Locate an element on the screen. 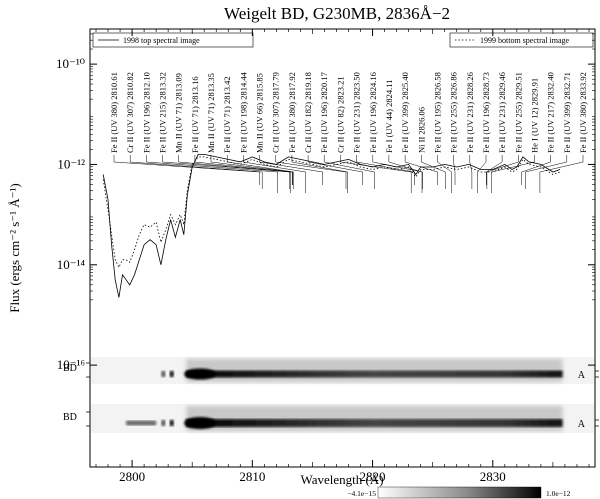 Image resolution: width=600 pixels, height=499 pixels. line-id-label: Cr II (UV 182) 2819.18 is located at coordinates (308, 112).